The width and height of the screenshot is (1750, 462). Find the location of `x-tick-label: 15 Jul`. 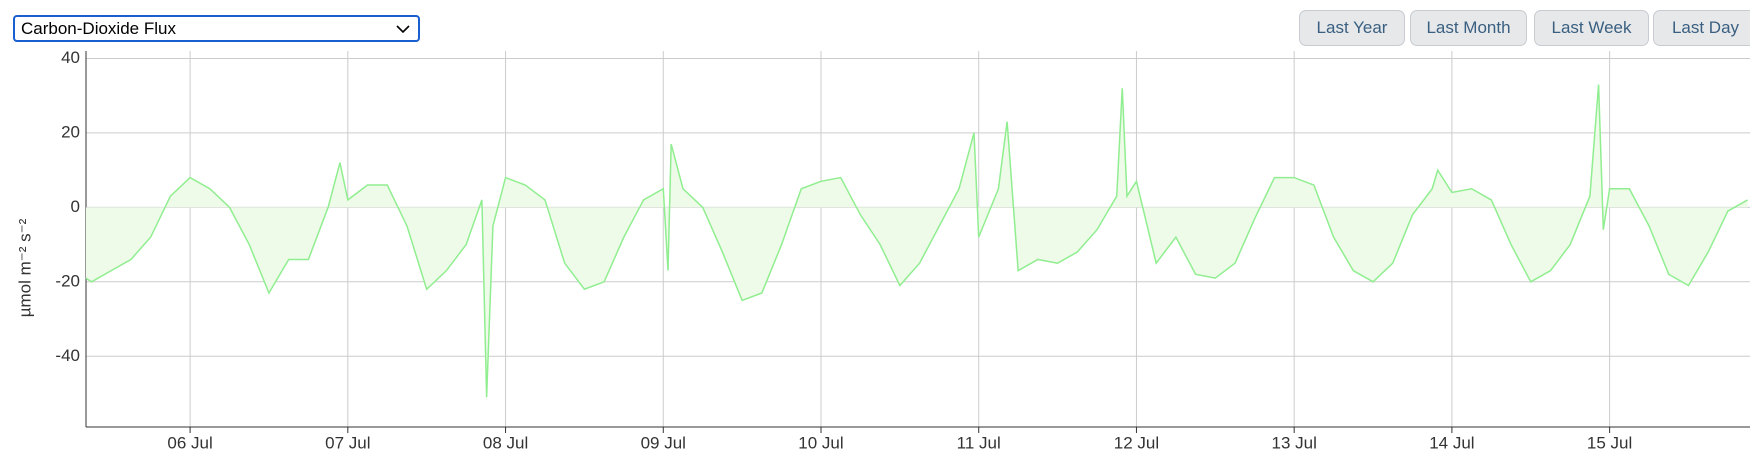

x-tick-label: 15 Jul is located at coordinates (1609, 442).